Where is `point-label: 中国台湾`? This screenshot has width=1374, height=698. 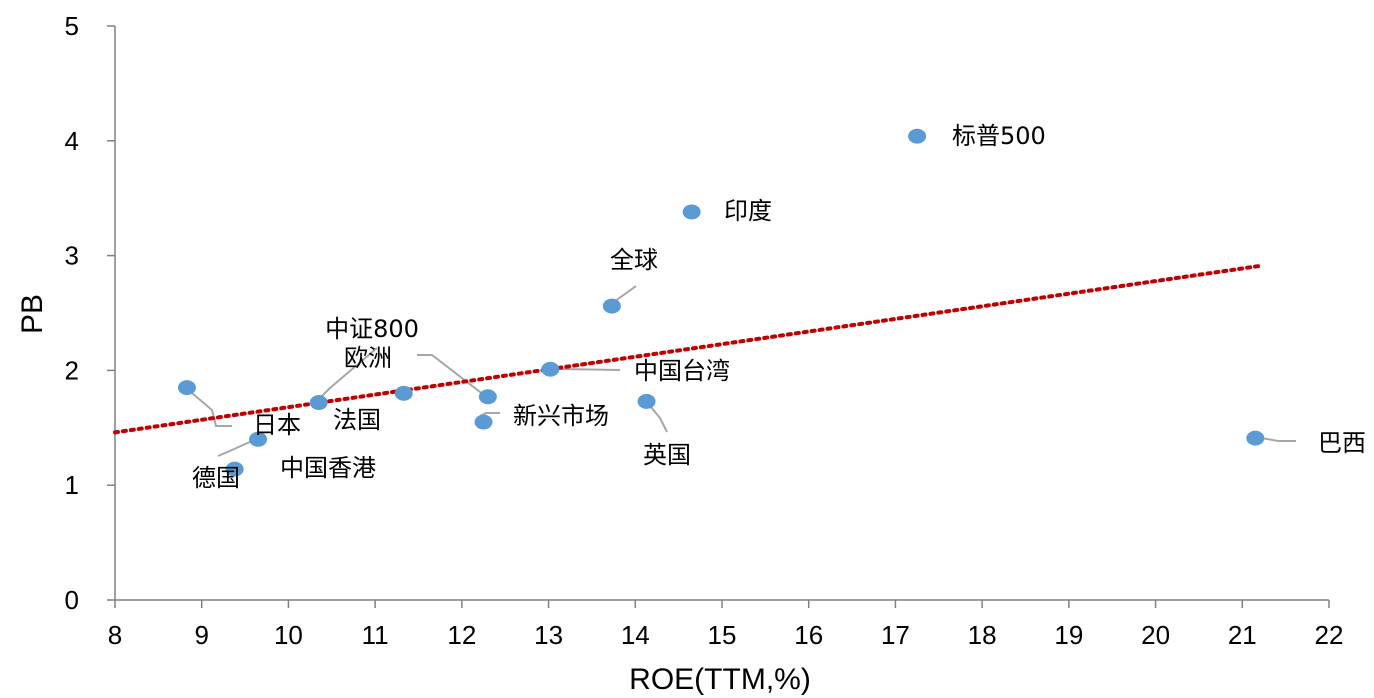
point-label: 中国台湾 is located at coordinates (682, 371).